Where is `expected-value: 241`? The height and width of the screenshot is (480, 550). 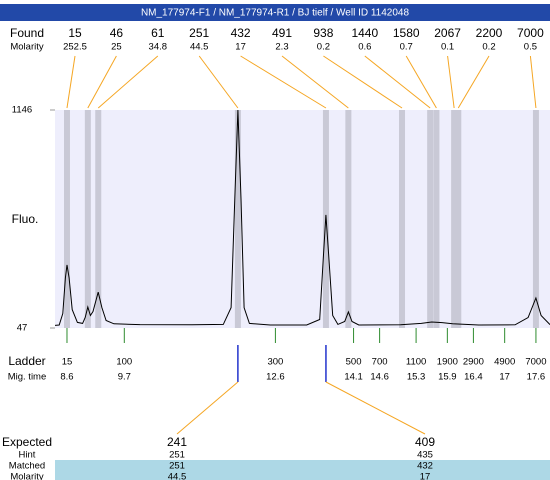
expected-value: 241 is located at coordinates (177, 442).